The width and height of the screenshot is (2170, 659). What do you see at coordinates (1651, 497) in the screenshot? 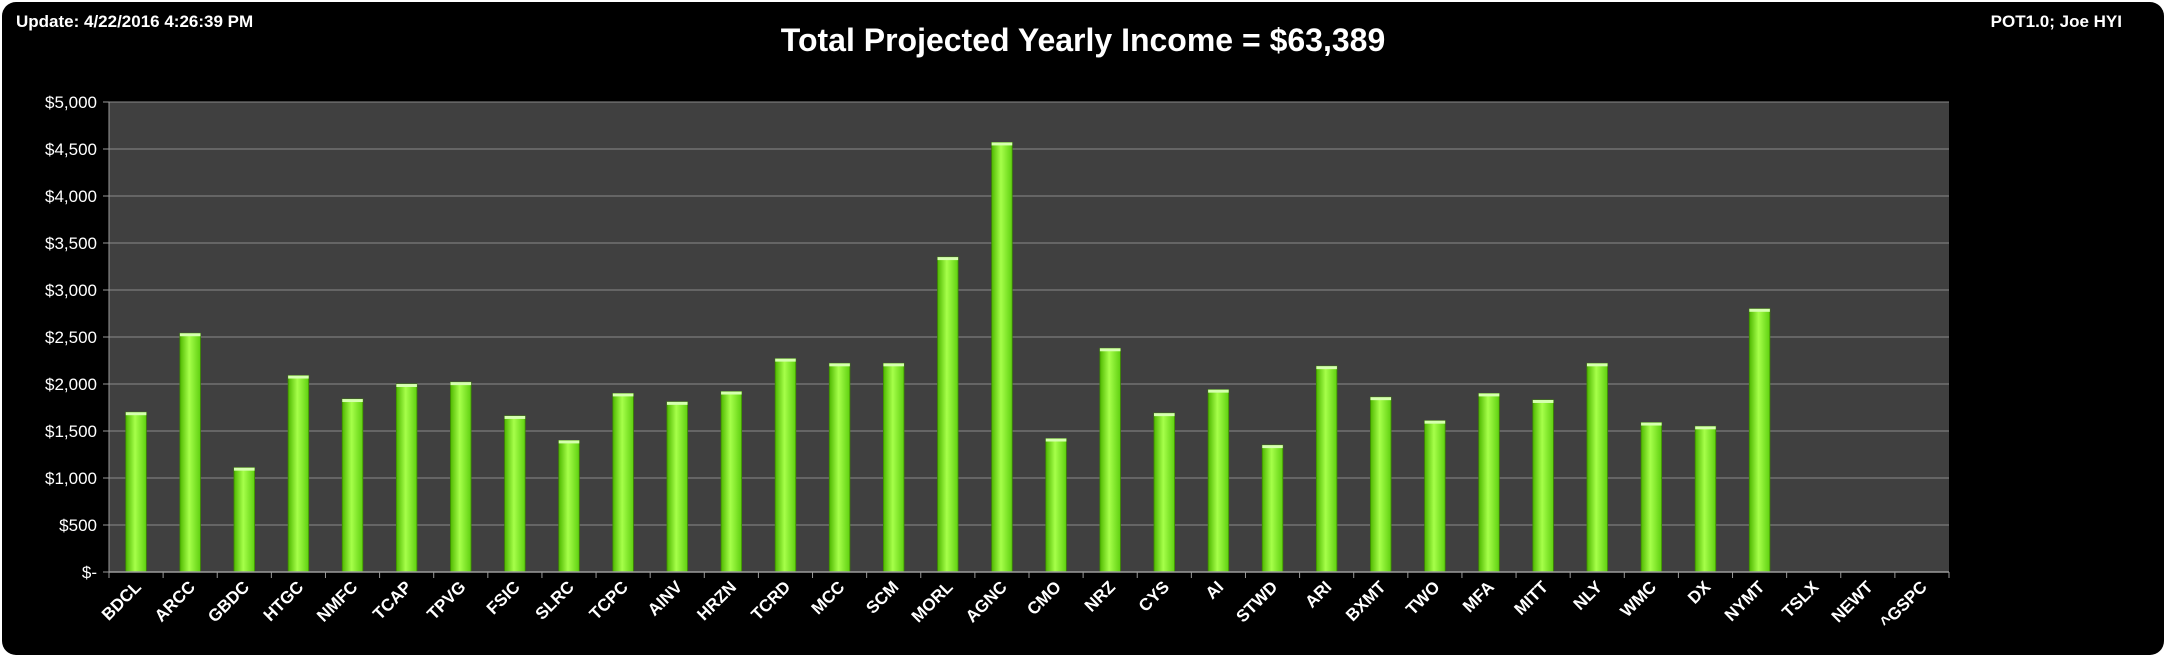
I see `bar-wmc` at bounding box center [1651, 497].